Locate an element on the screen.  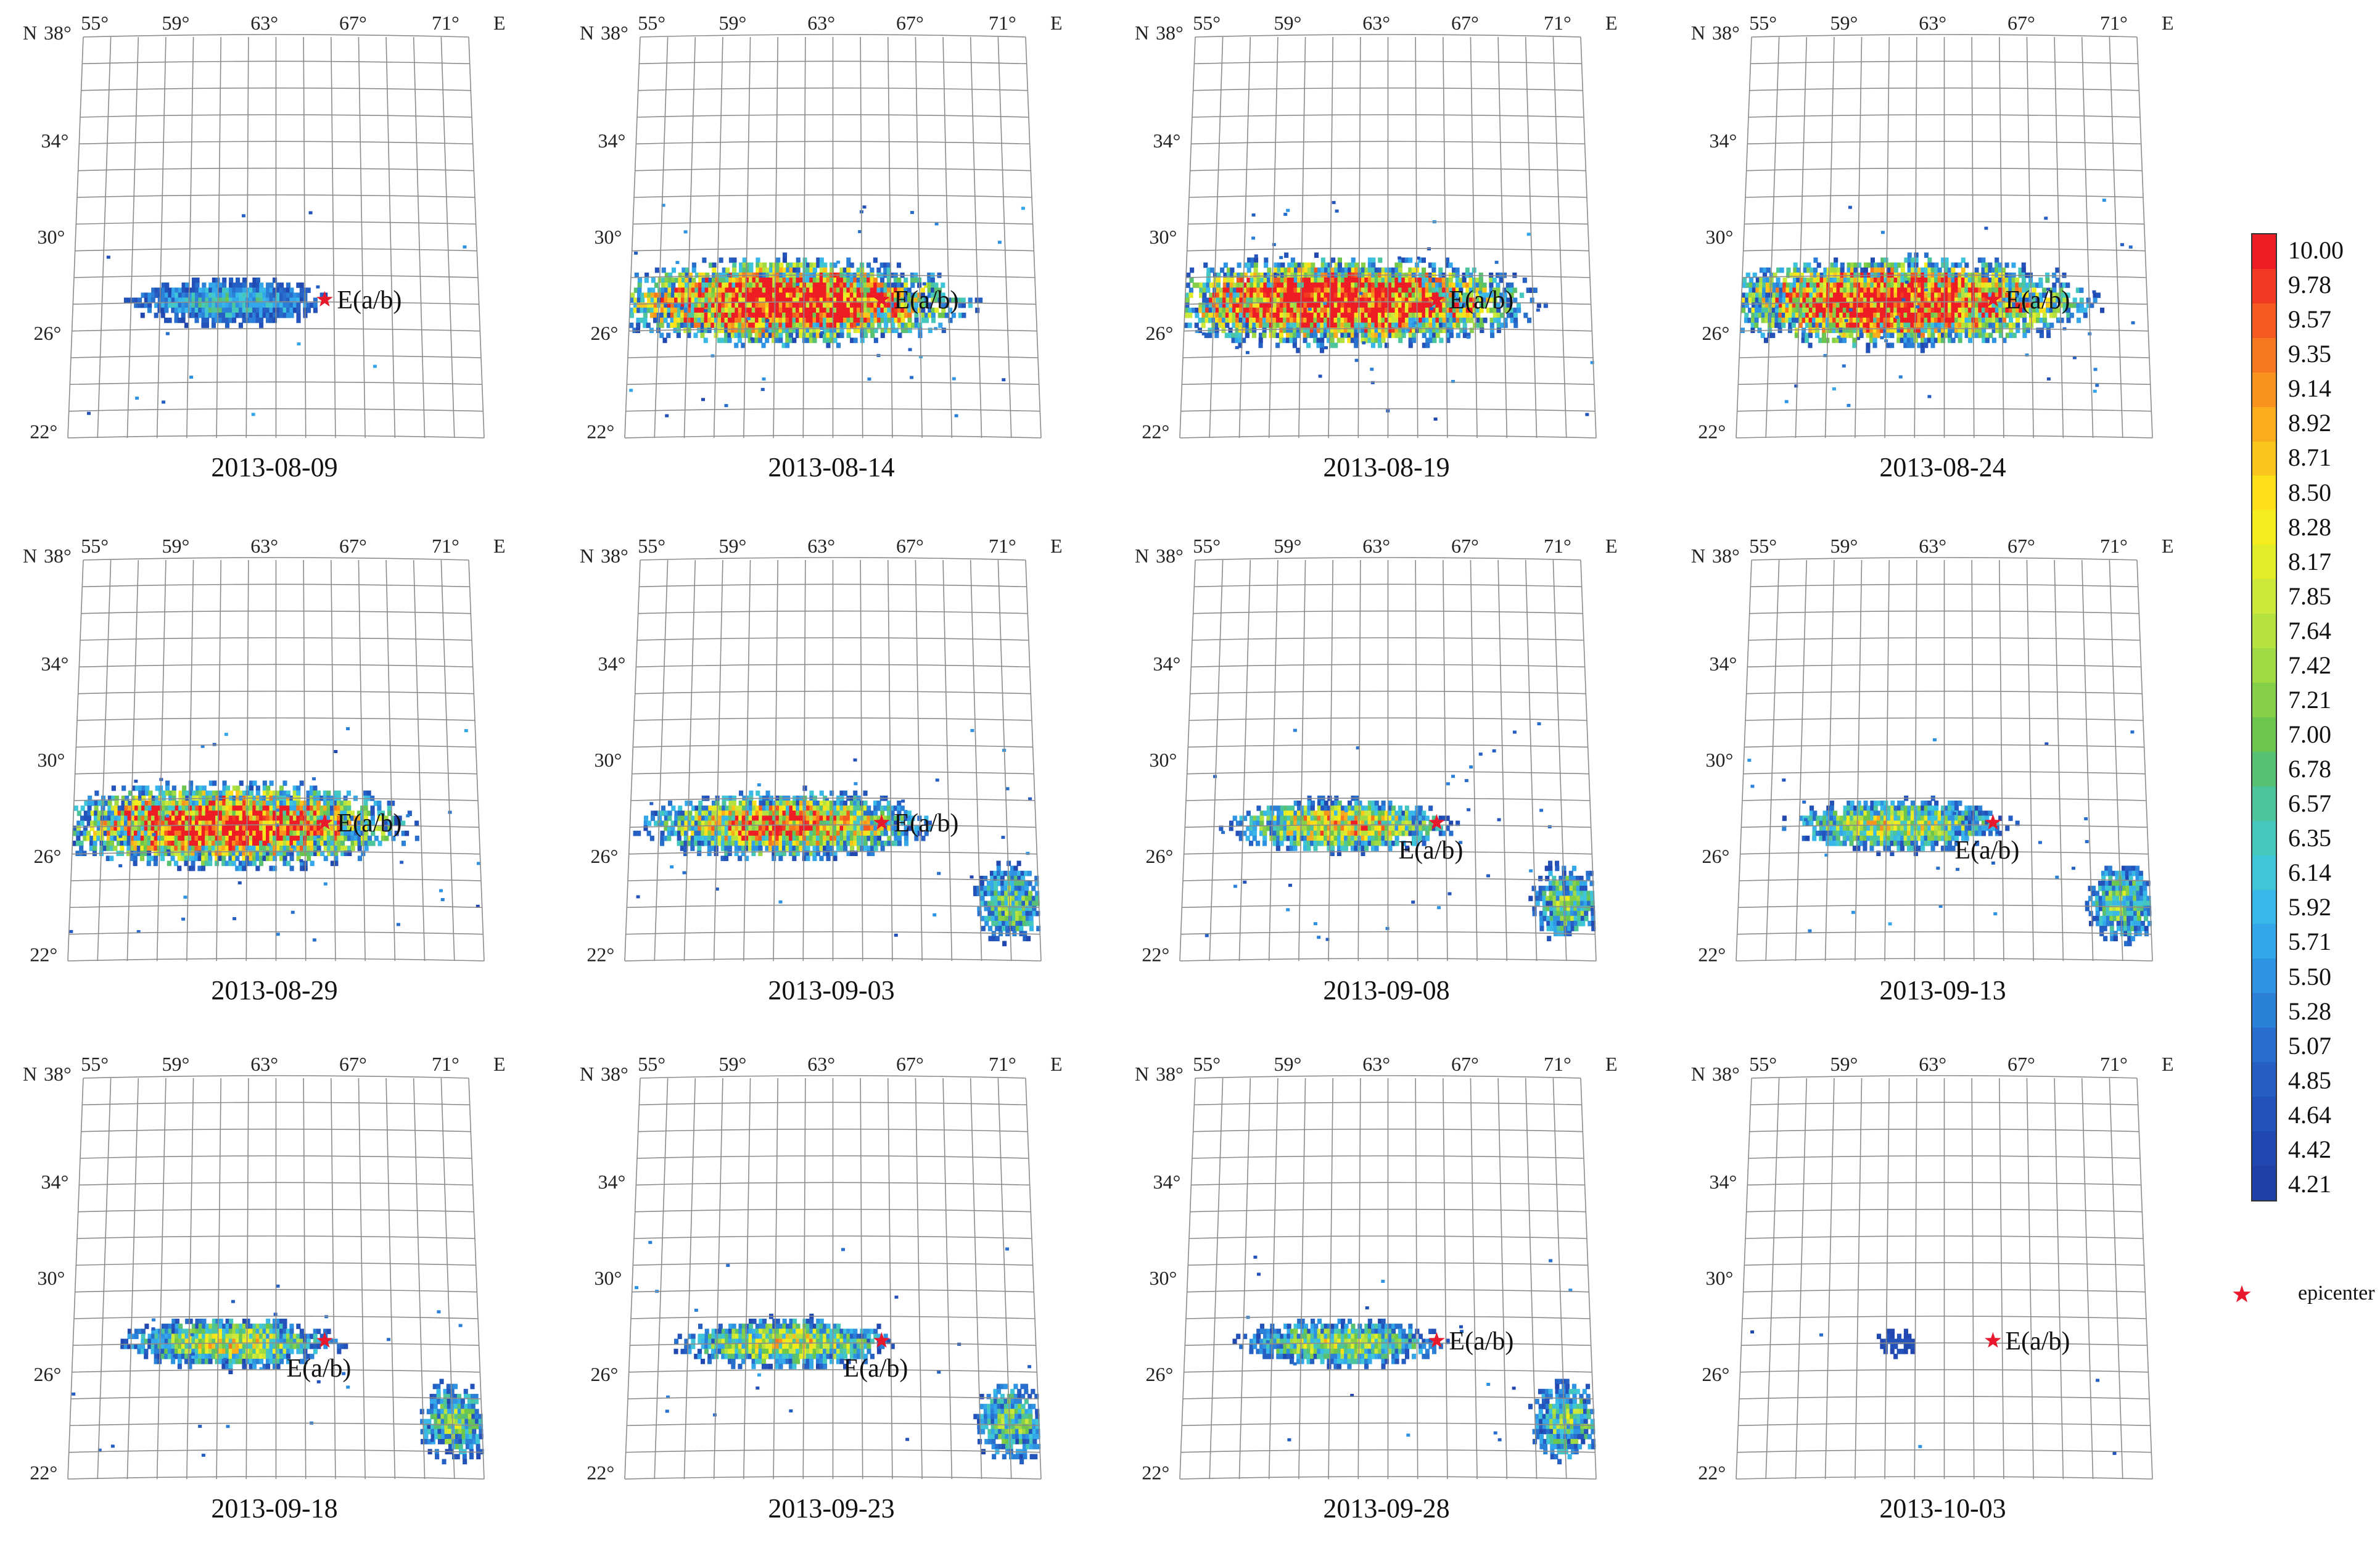
meridian-line is located at coordinates (947, 237).